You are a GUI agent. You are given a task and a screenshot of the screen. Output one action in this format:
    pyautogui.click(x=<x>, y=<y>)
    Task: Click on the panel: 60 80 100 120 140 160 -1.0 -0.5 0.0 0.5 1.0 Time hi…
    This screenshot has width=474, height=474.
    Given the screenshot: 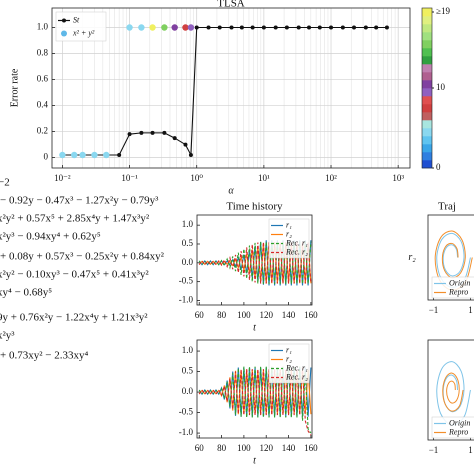 What is the action you would take?
    pyautogui.click(x=248, y=267)
    